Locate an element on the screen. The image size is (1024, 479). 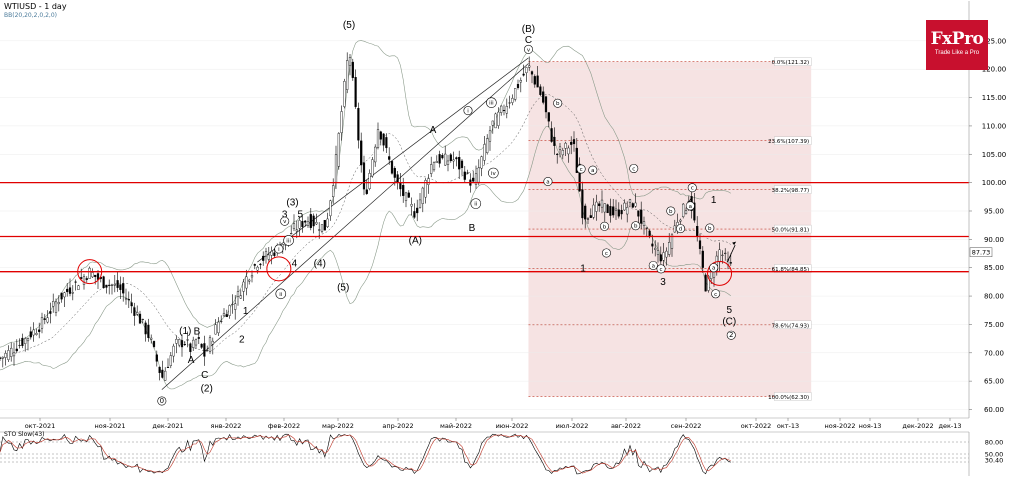
wave-label-0: (5) is located at coordinates (349, 25).